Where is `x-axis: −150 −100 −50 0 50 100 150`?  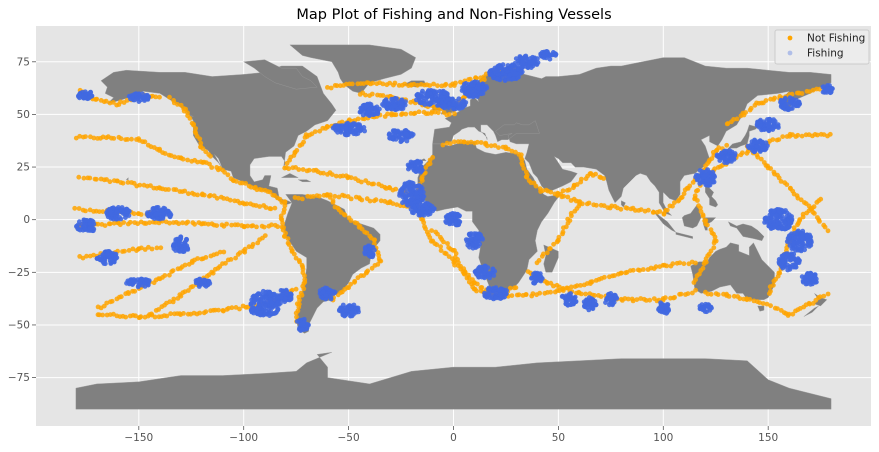 x-axis: −150 −100 −50 0 50 100 150 is located at coordinates (451, 435).